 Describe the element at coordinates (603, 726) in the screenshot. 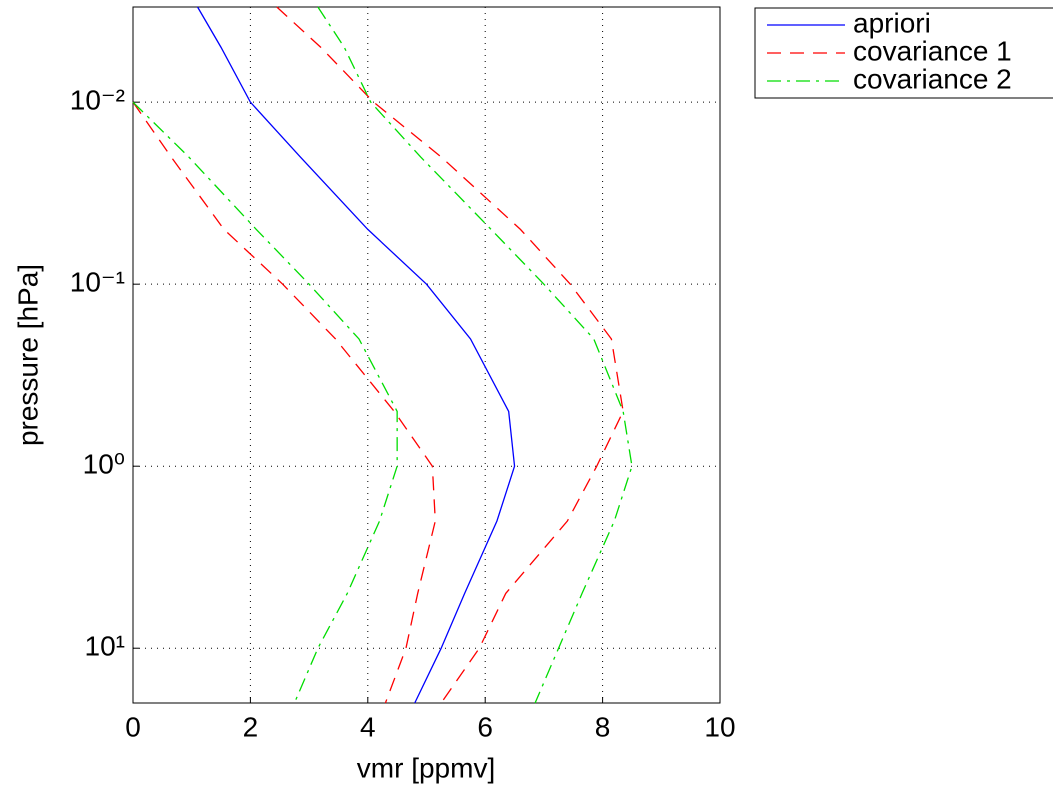

I see `x-tick-label: 8` at that location.